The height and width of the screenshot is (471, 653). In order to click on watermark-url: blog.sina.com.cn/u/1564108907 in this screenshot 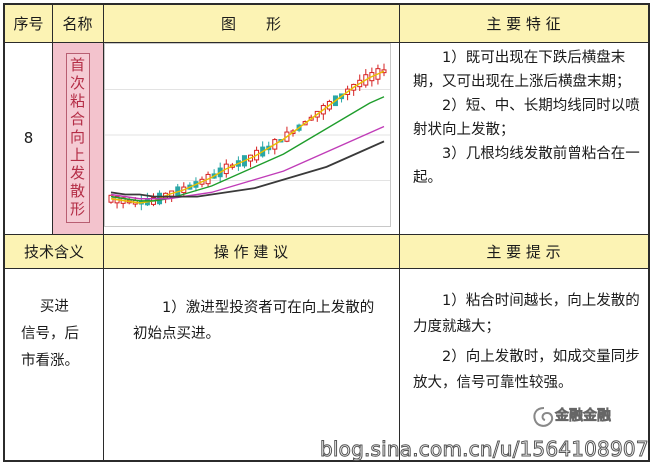, I will do `click(485, 449)`.